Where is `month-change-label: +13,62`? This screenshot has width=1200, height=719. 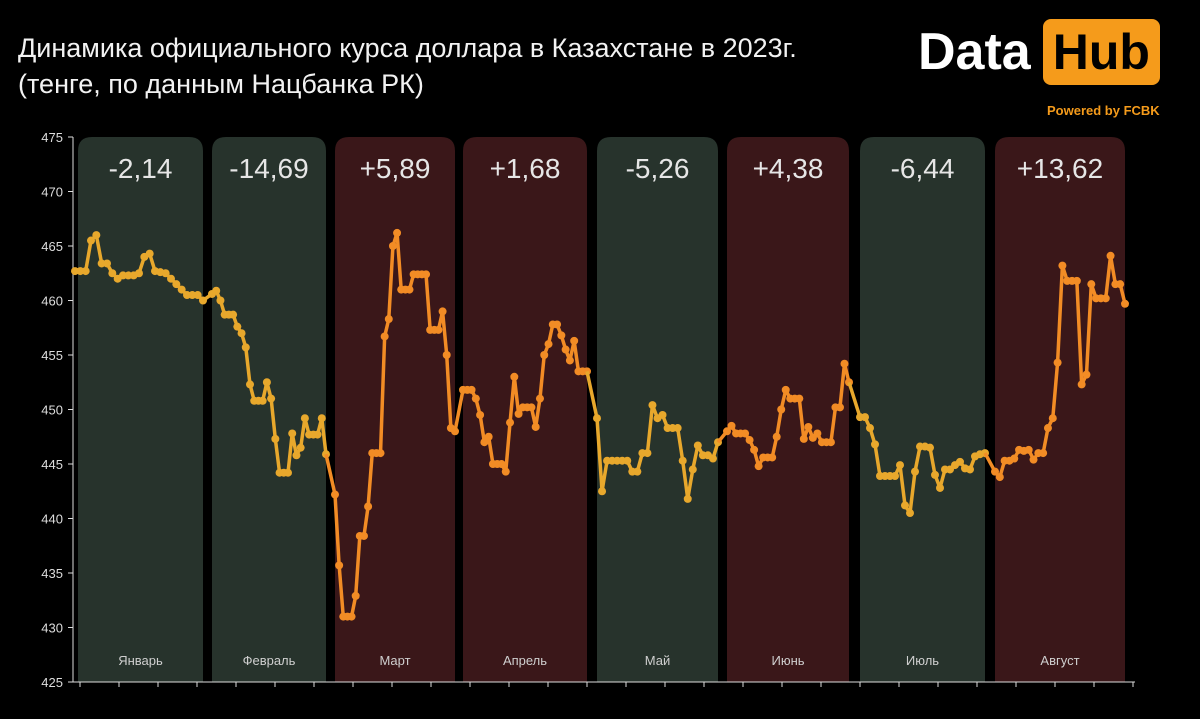 month-change-label: +13,62 is located at coordinates (1060, 168).